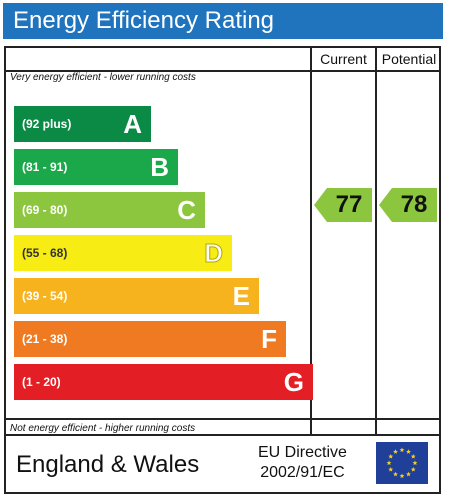  What do you see at coordinates (186, 210) in the screenshot?
I see `band-letter: C` at bounding box center [186, 210].